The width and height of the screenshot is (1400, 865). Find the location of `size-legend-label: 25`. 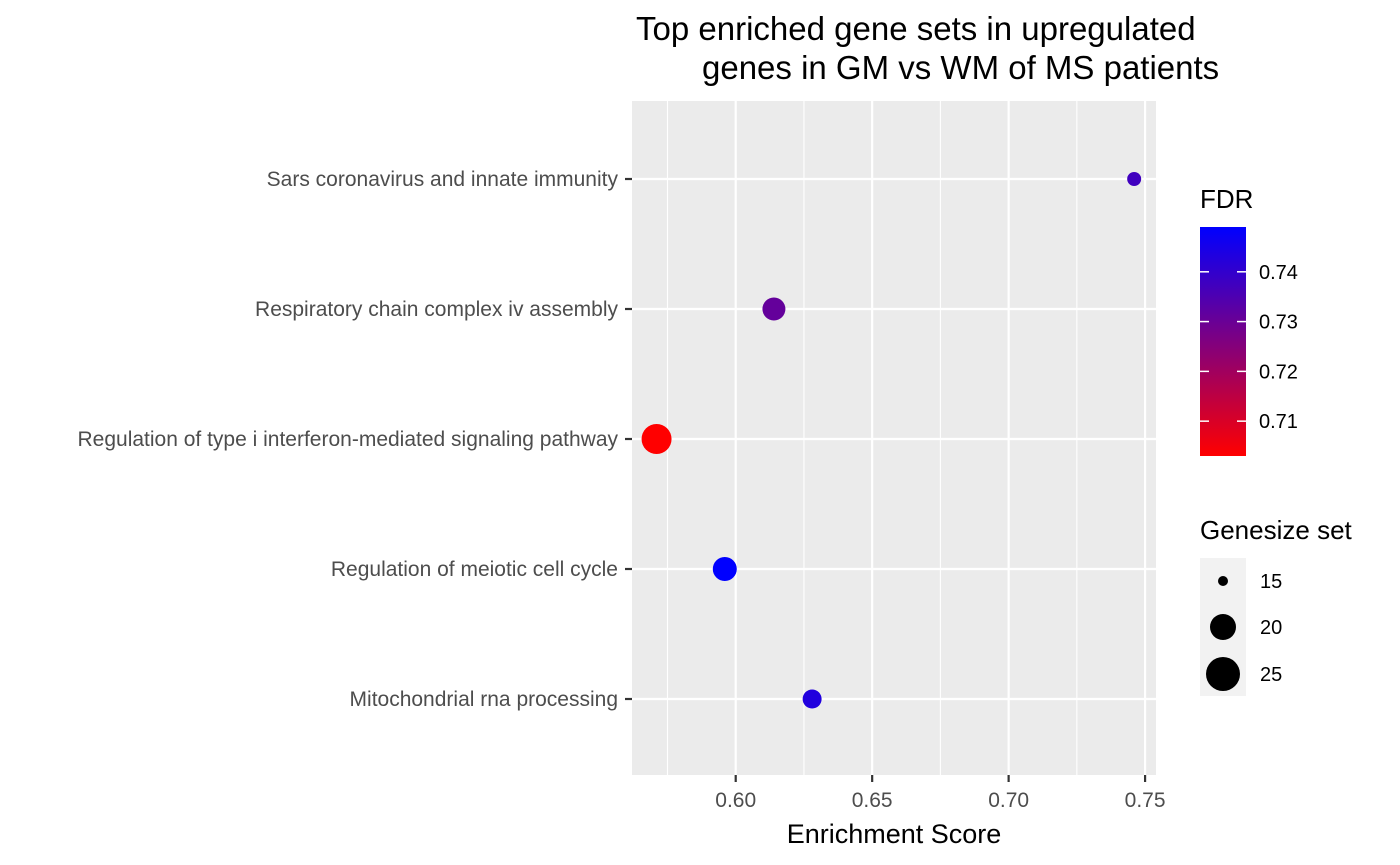

size-legend-label: 25 is located at coordinates (1271, 675).